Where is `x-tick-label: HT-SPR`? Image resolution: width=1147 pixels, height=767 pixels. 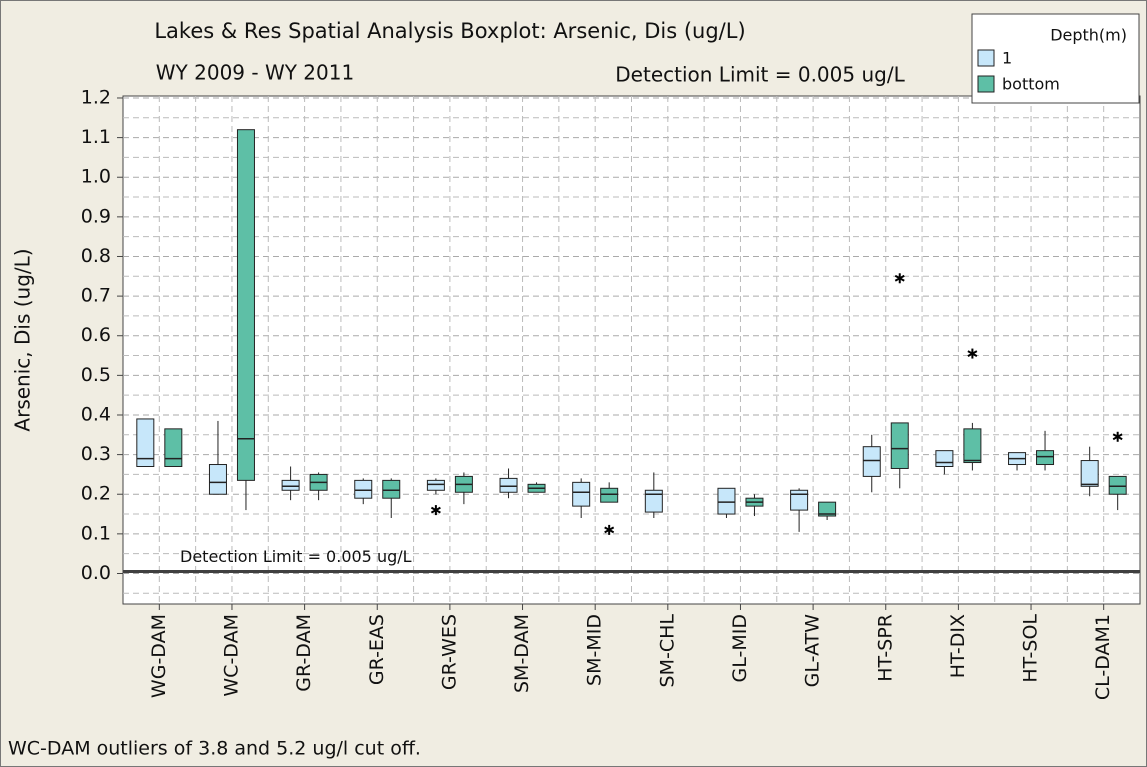 x-tick-label: HT-SPR is located at coordinates (885, 648).